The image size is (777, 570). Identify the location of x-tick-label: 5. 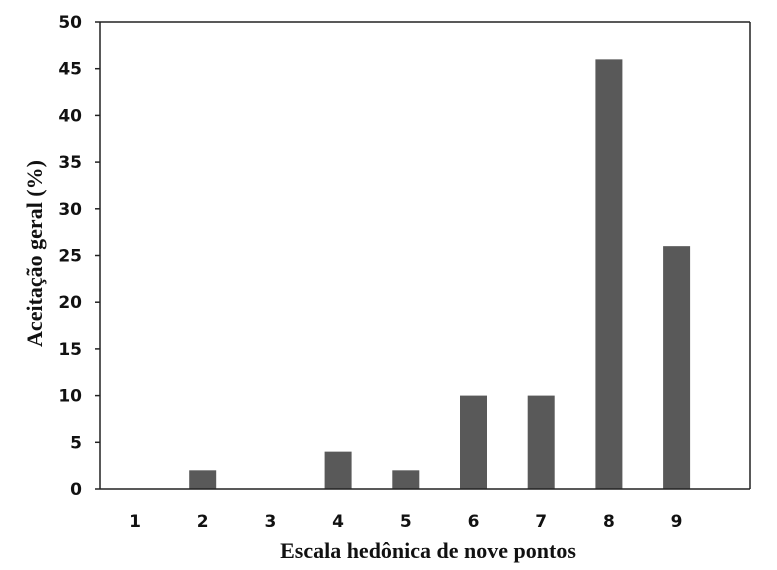
(406, 522).